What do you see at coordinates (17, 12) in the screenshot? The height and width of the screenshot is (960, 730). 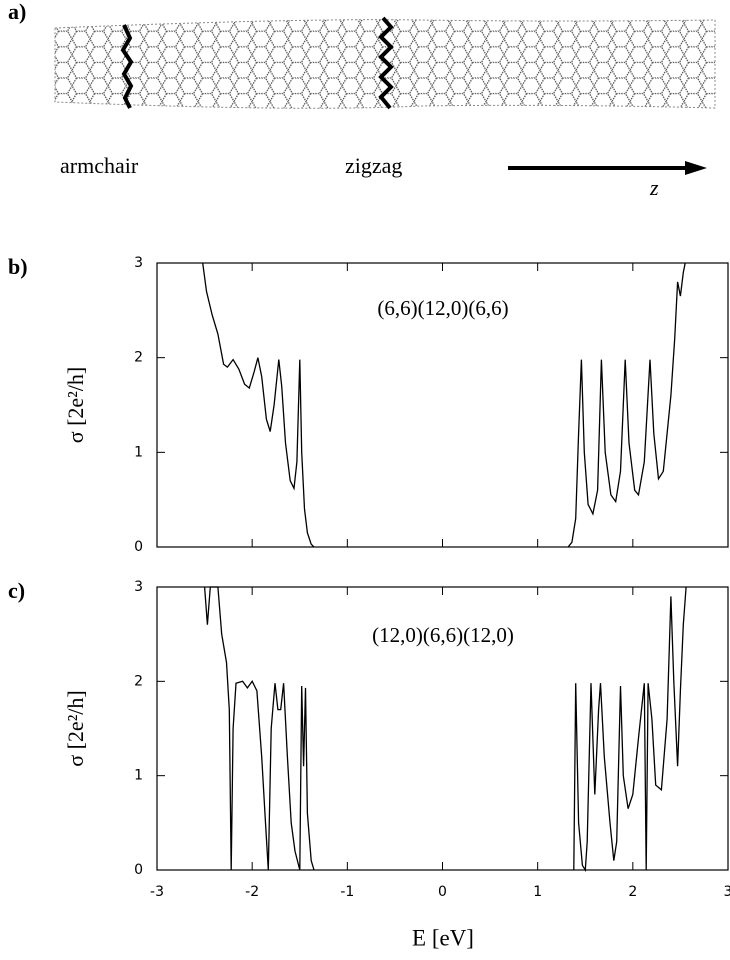 I see `panel-label: a)` at bounding box center [17, 12].